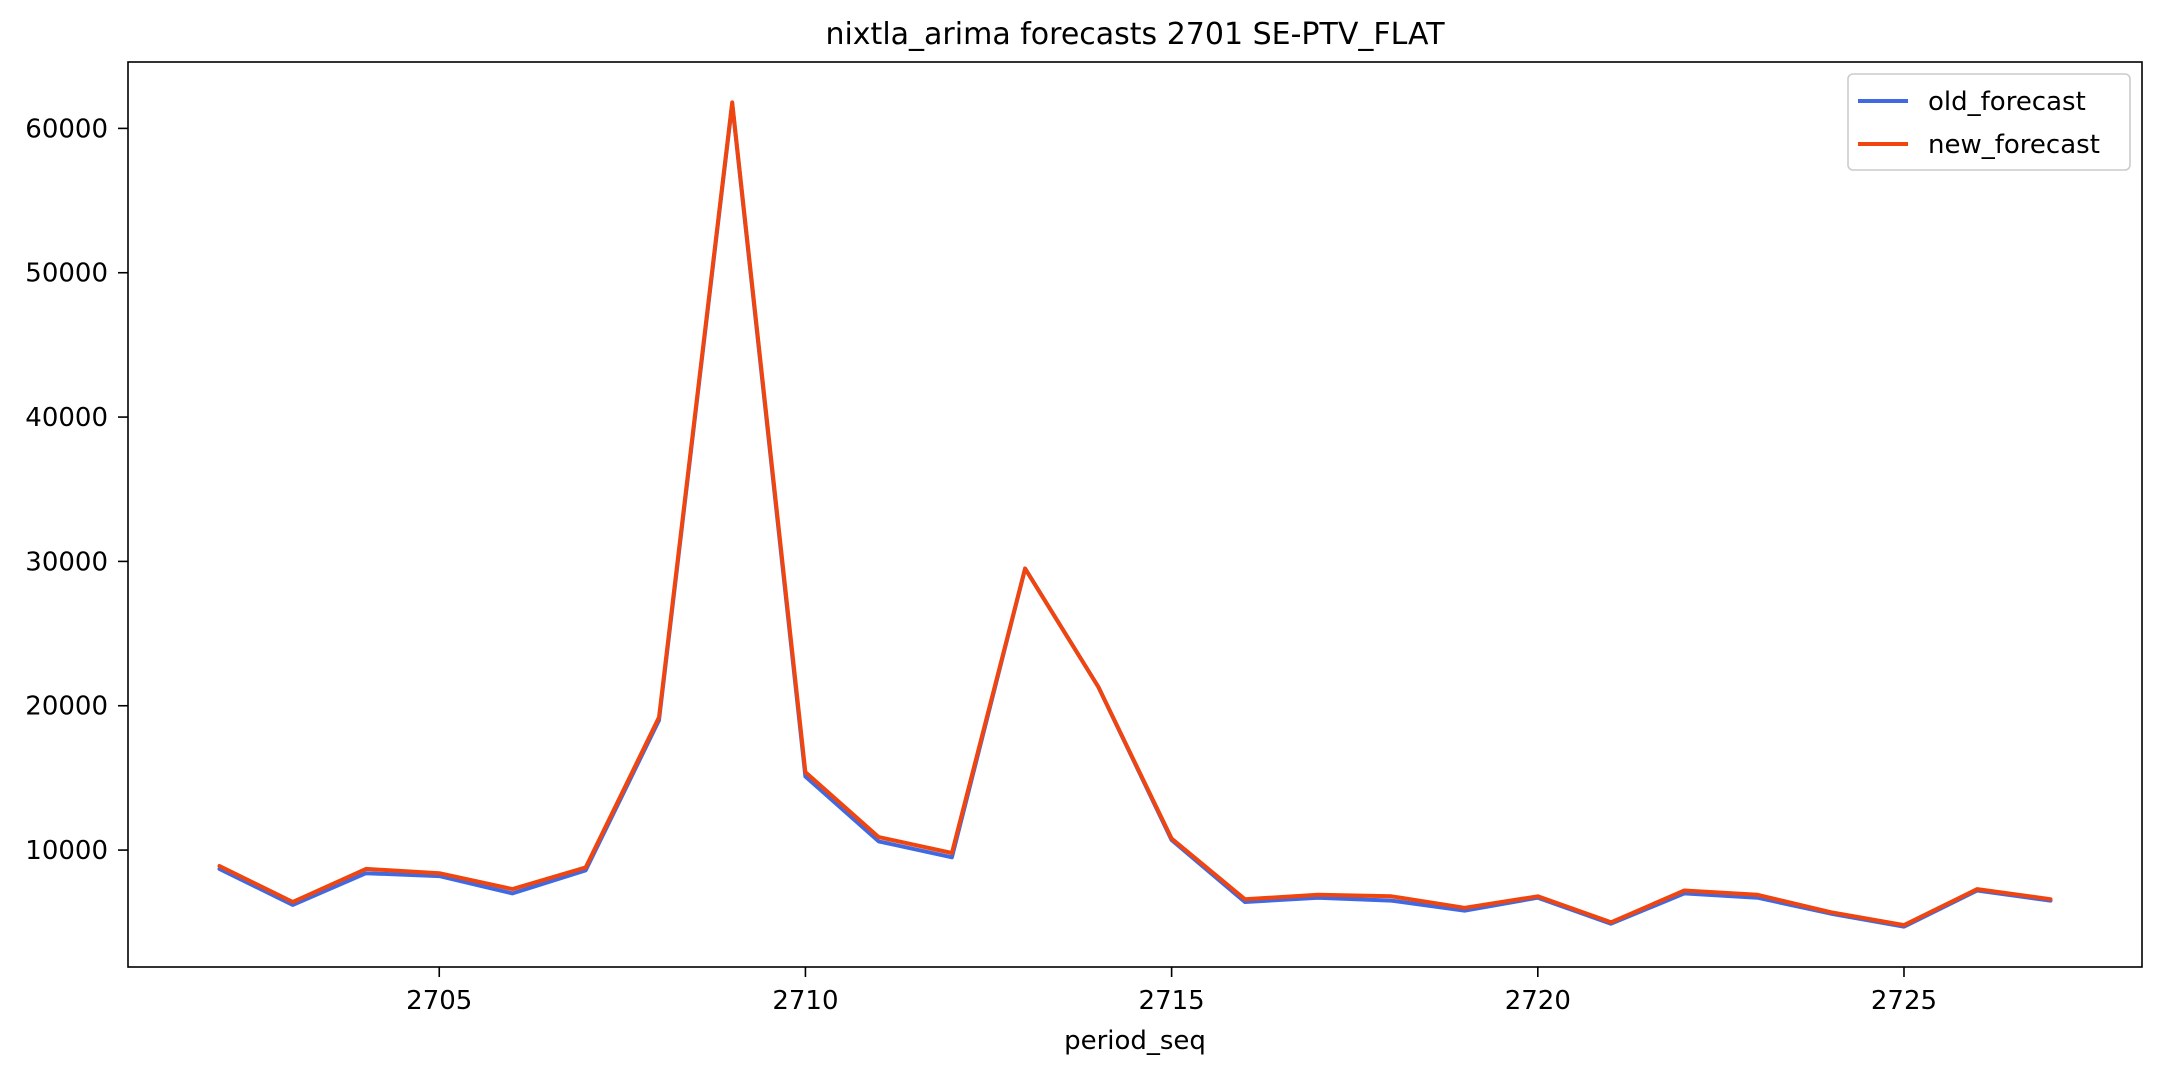 The width and height of the screenshot is (2162, 1076). I want to click on x-tick-label: 2725, so click(1904, 1001).